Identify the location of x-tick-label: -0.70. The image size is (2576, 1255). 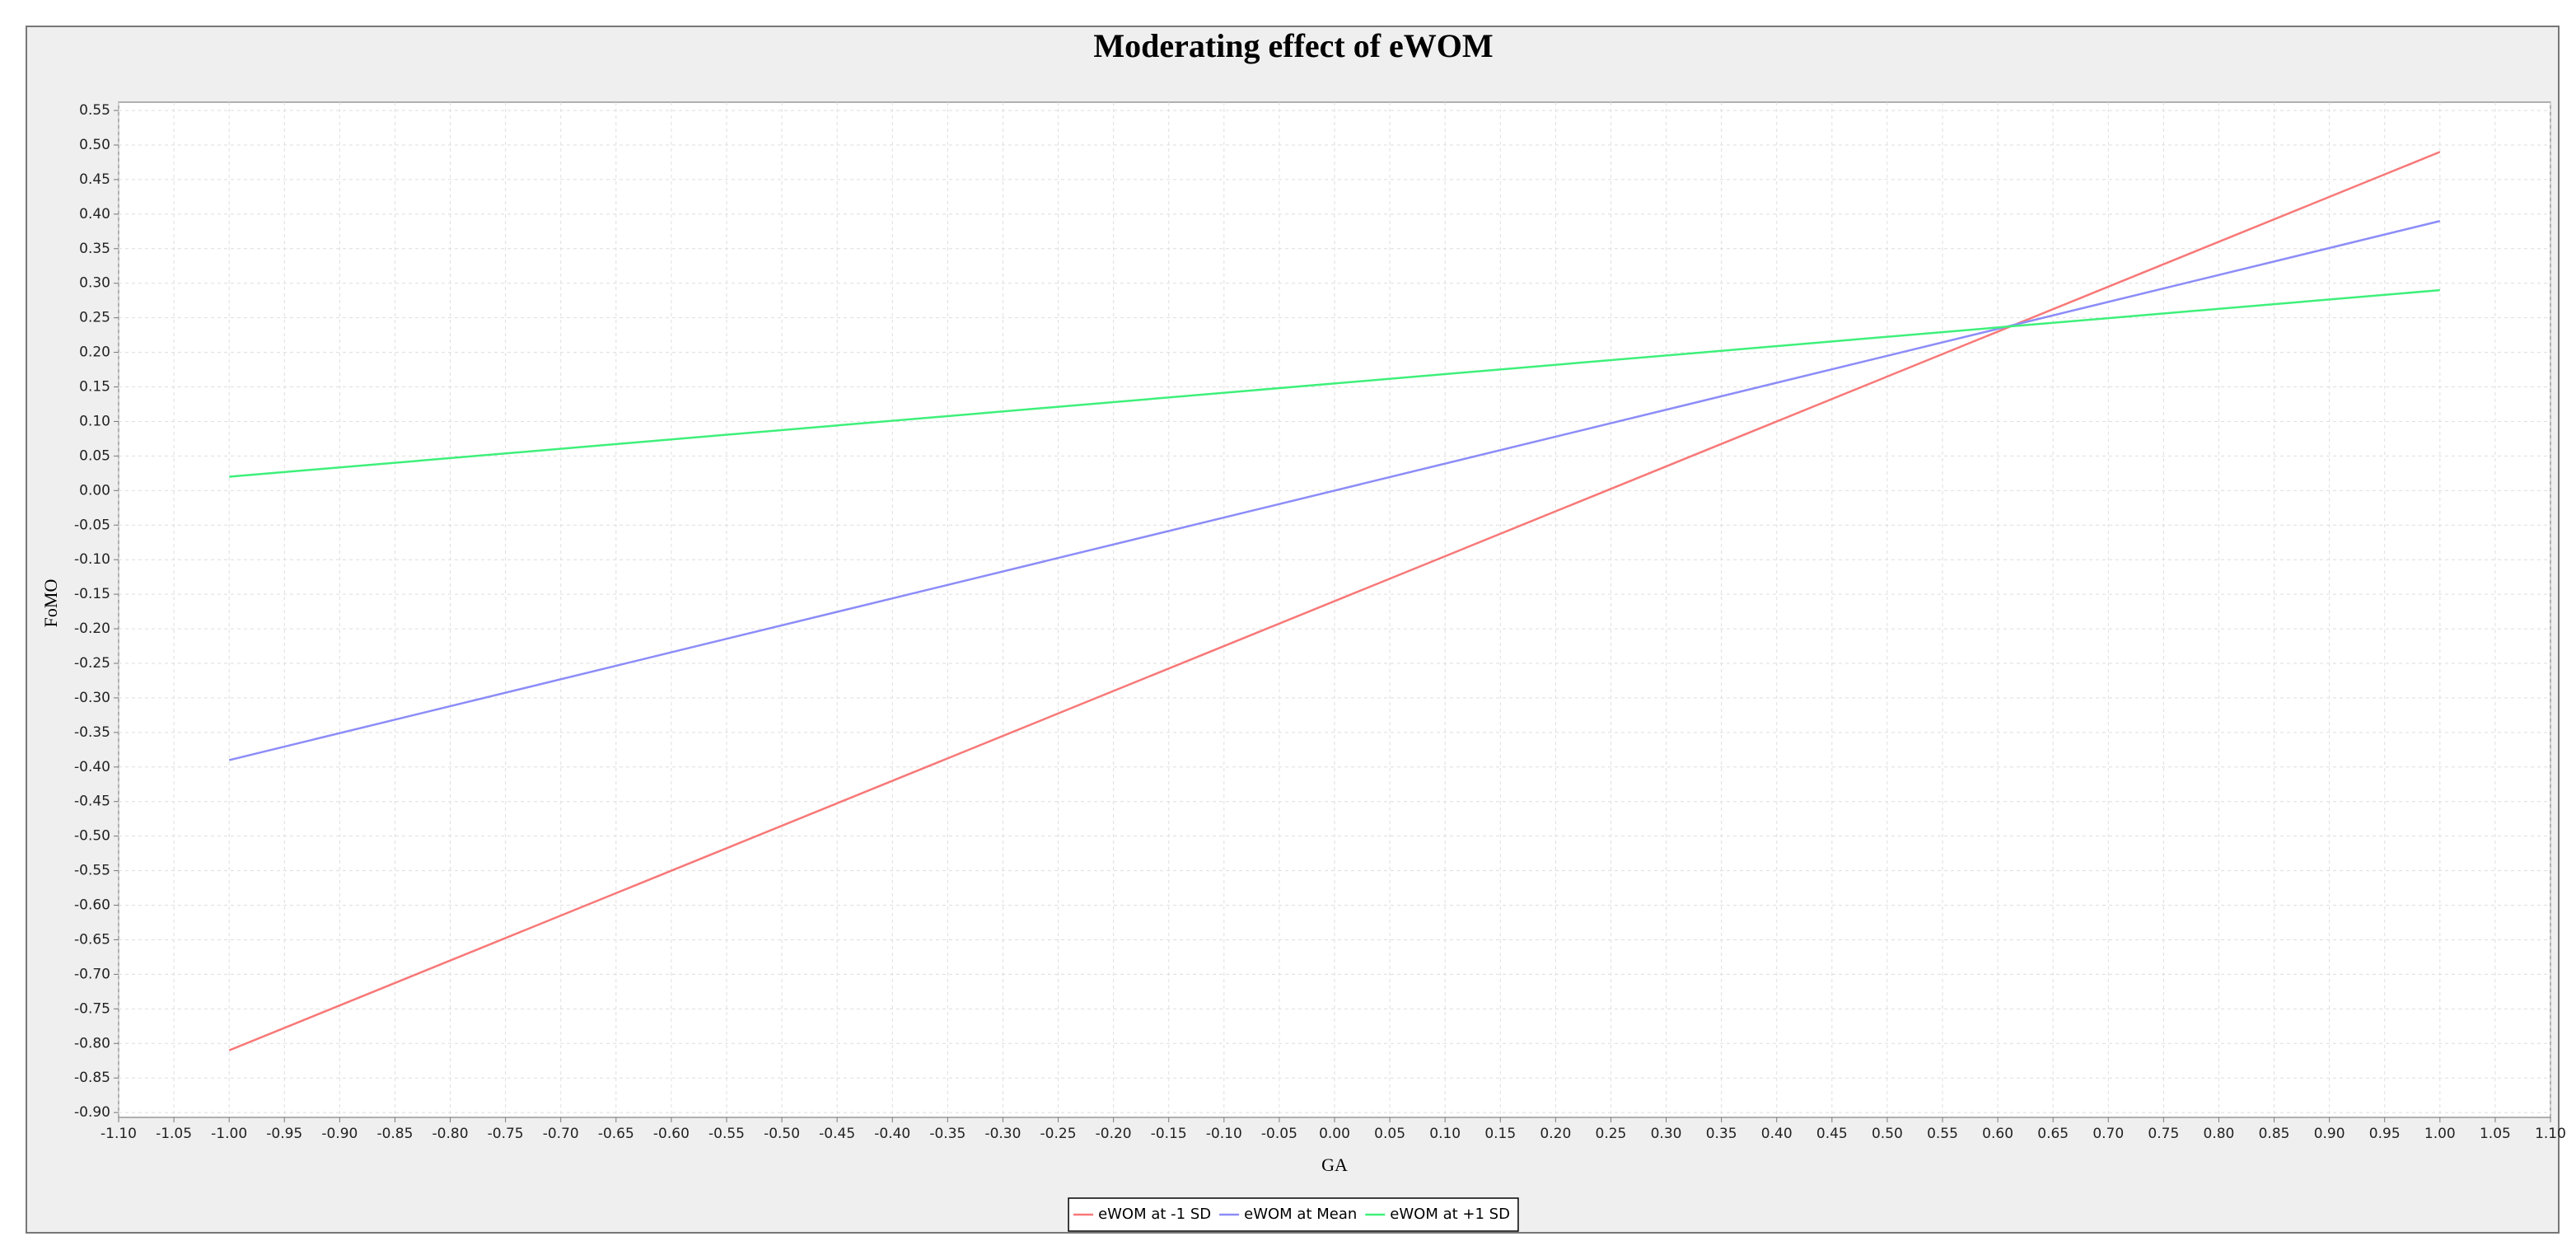
(561, 1134).